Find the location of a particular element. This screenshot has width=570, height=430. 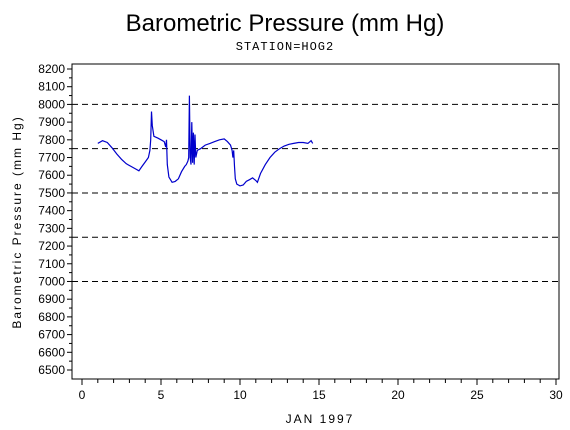

series-layer is located at coordinates (205, 141).